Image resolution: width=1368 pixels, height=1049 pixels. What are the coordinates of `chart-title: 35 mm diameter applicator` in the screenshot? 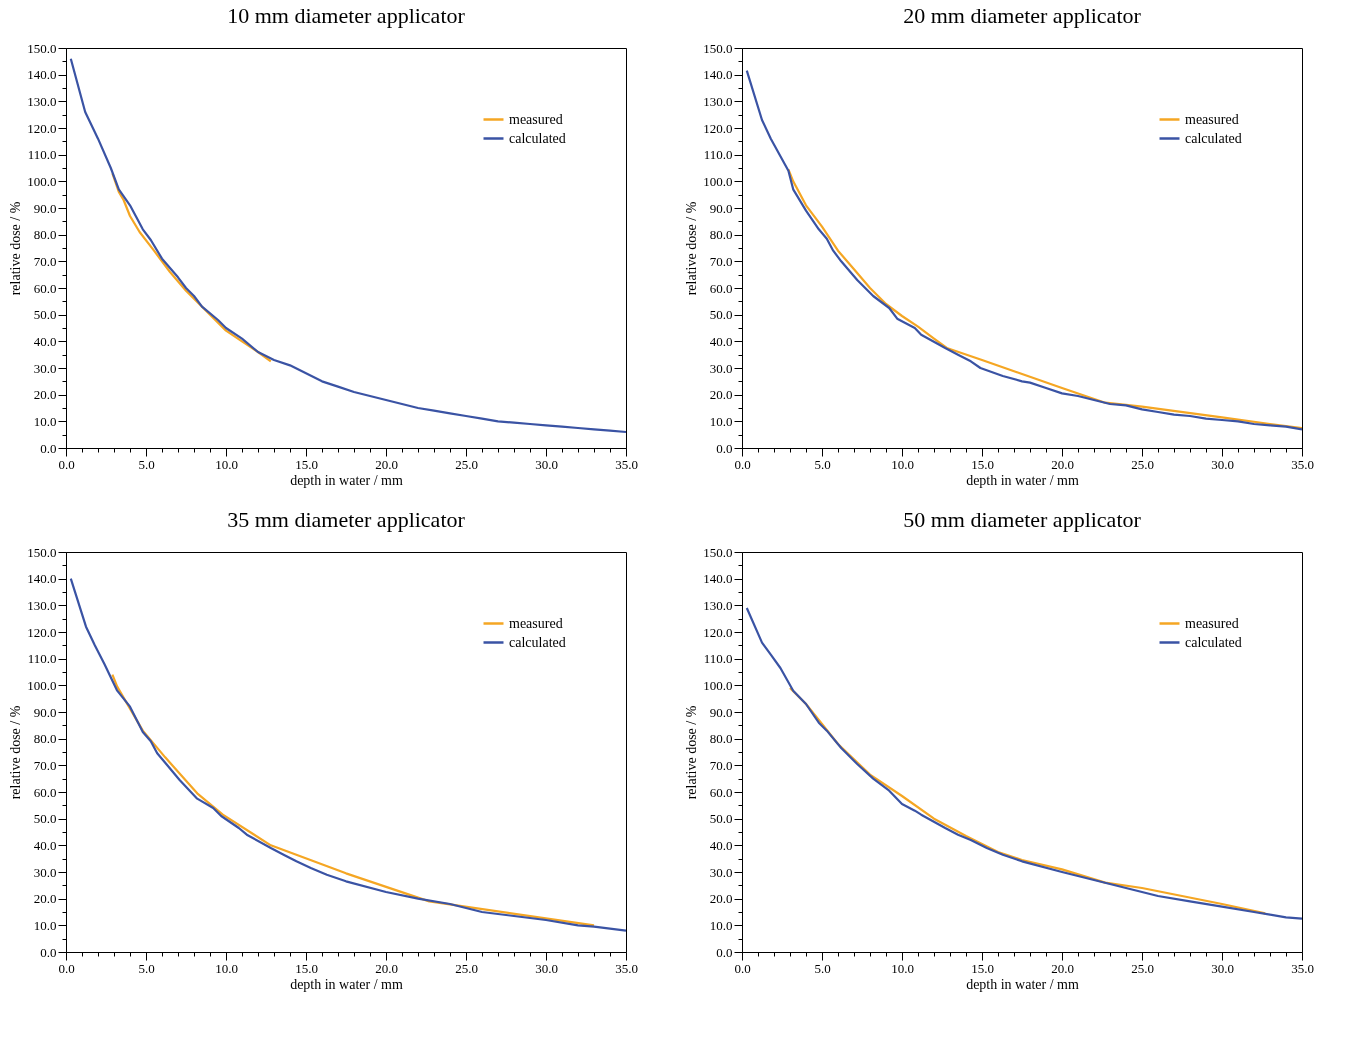 It's located at (346, 519).